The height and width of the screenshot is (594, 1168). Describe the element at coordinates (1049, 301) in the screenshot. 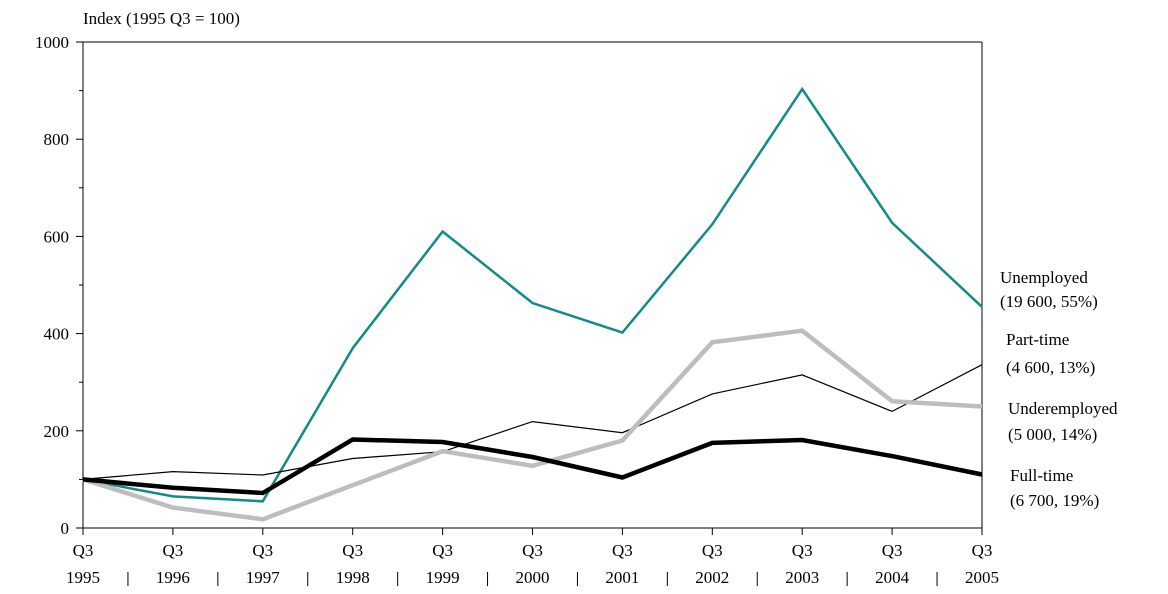

I see `series-note-unemployed: (19 600, 55%)` at that location.